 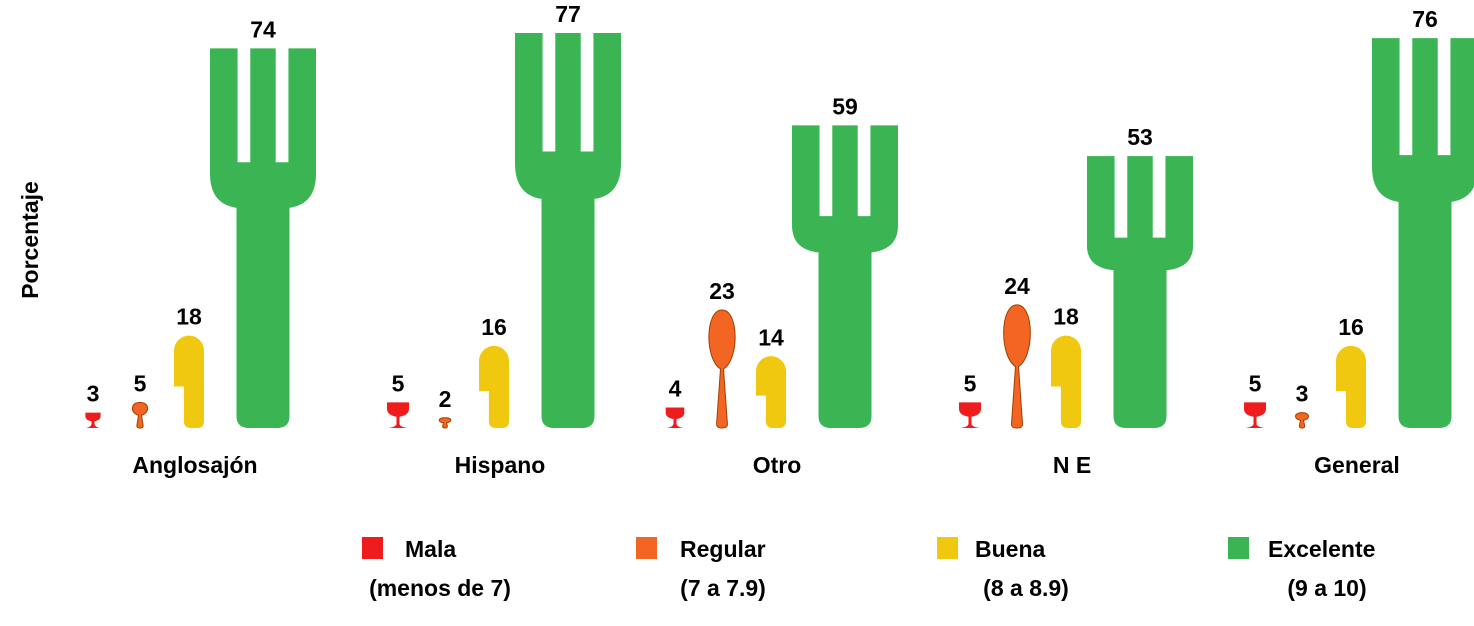 What do you see at coordinates (30, 240) in the screenshot?
I see `y-axis-label: Porcentaje` at bounding box center [30, 240].